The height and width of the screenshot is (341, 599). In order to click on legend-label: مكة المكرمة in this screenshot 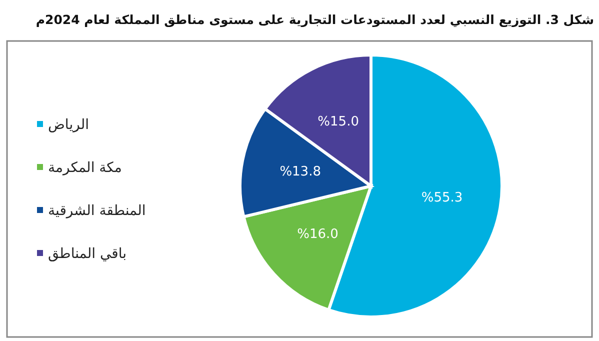, I will do `click(85, 168)`.